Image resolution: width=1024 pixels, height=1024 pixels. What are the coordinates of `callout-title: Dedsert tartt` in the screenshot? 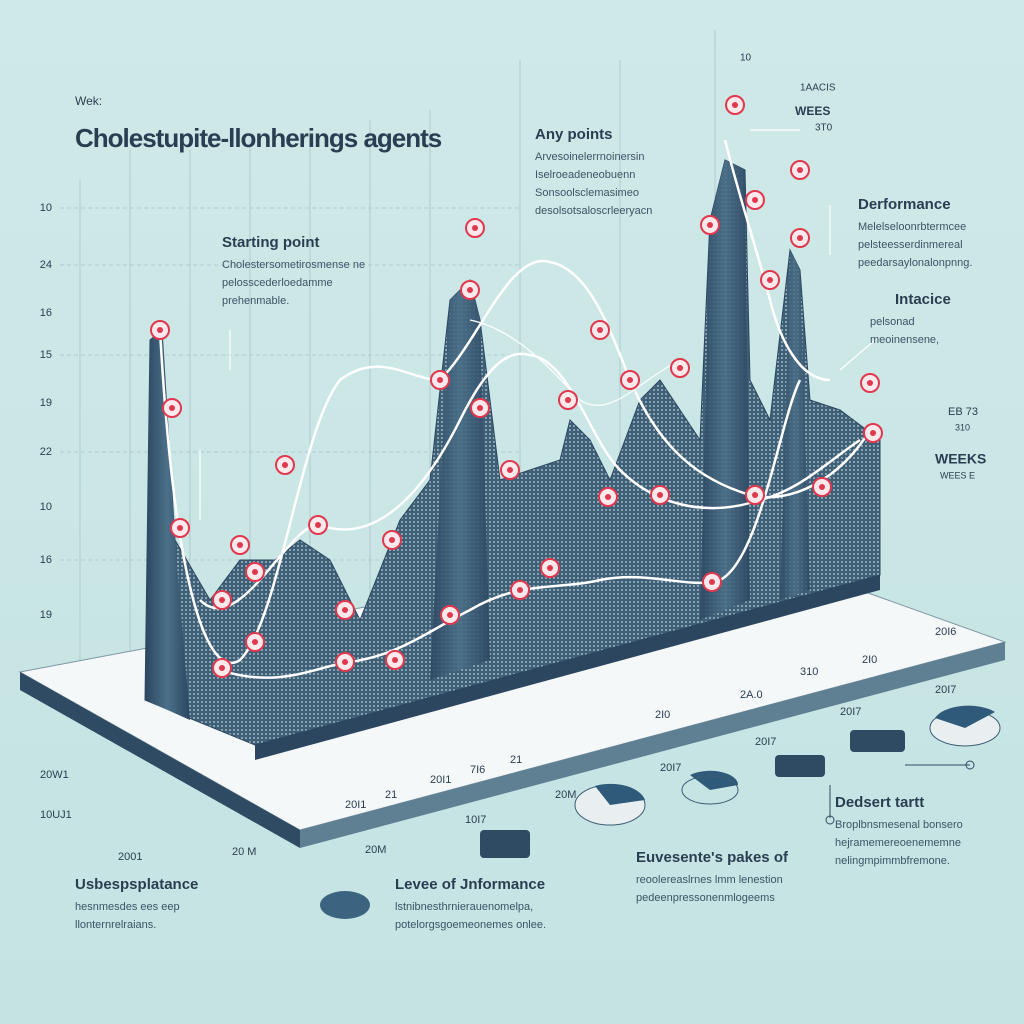 It's located at (879, 802).